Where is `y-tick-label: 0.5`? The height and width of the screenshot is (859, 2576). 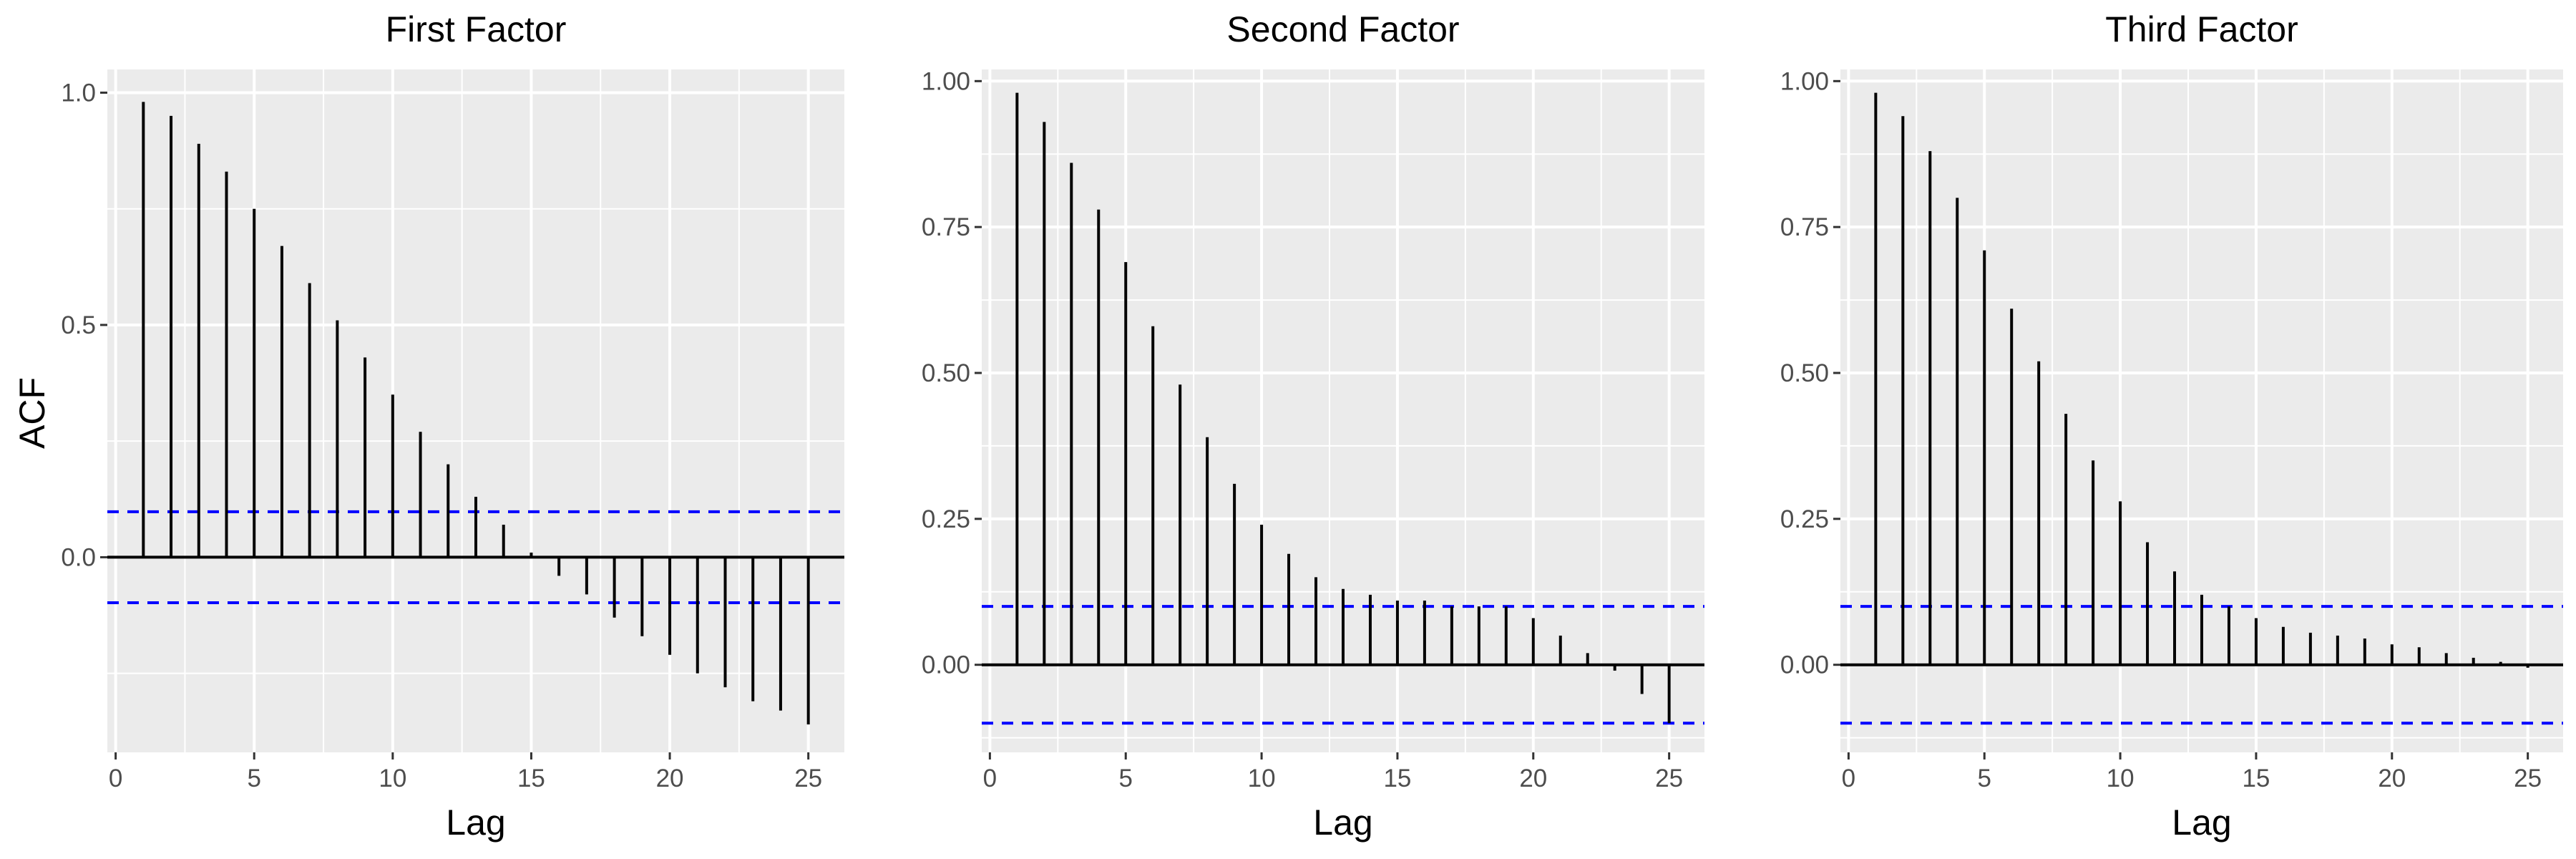
y-tick-label: 0.5 is located at coordinates (78, 325).